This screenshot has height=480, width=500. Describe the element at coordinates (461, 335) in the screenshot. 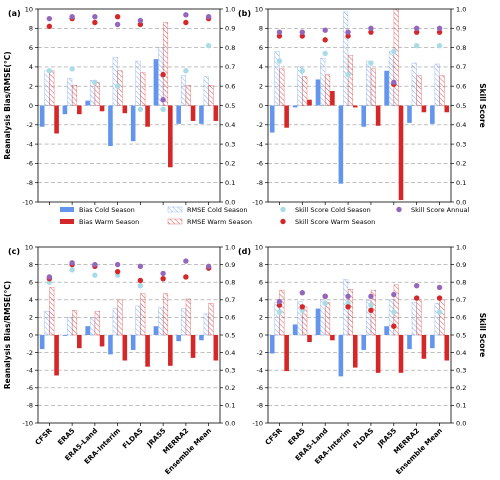

I see `y2-tick-label: 0.5` at that location.